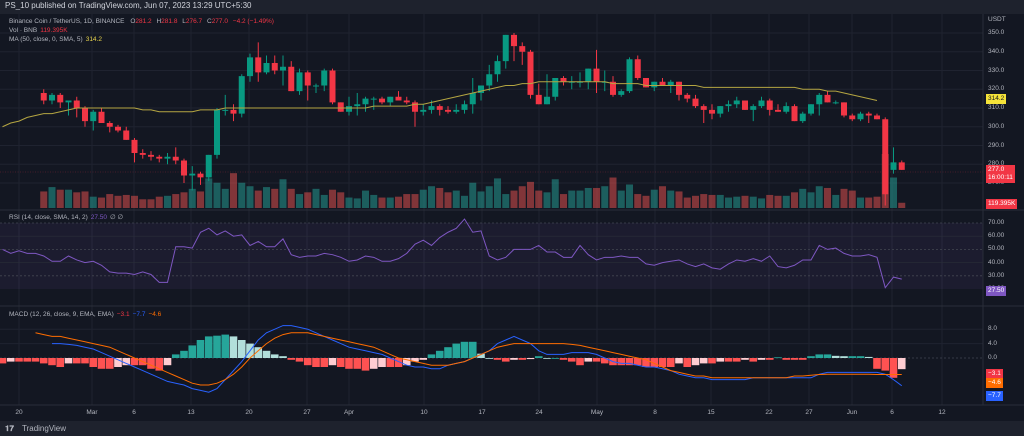 The height and width of the screenshot is (436, 1024). What do you see at coordinates (491, 413) in the screenshot?
I see `time-axis: 20 Mar 6 13 20 27 Apr 10 17 24 May 8 15 22 27 Jun 6 12` at bounding box center [491, 413].